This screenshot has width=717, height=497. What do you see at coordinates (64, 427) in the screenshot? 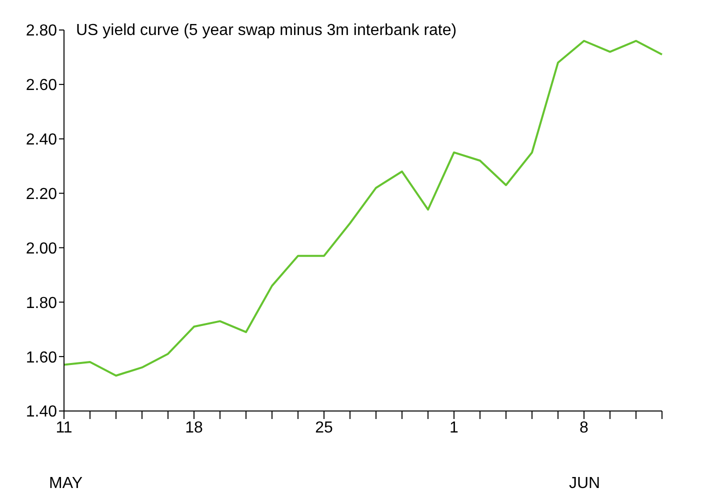
I see `x-tick-label: 11` at bounding box center [64, 427].